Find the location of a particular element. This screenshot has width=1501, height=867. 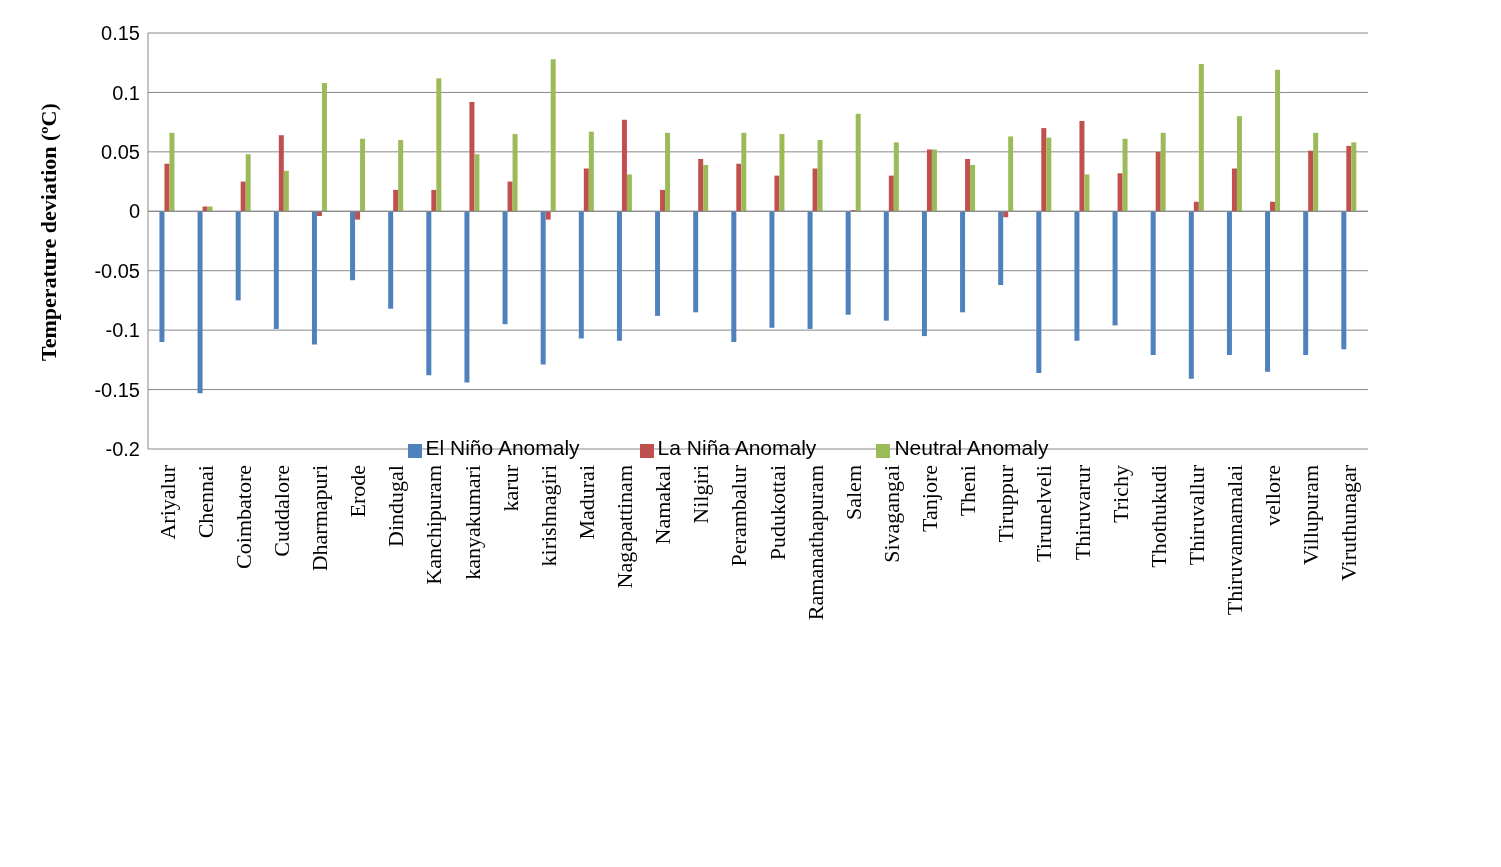

x-tick-label: Viruthunagar is located at coordinates (1349, 522).